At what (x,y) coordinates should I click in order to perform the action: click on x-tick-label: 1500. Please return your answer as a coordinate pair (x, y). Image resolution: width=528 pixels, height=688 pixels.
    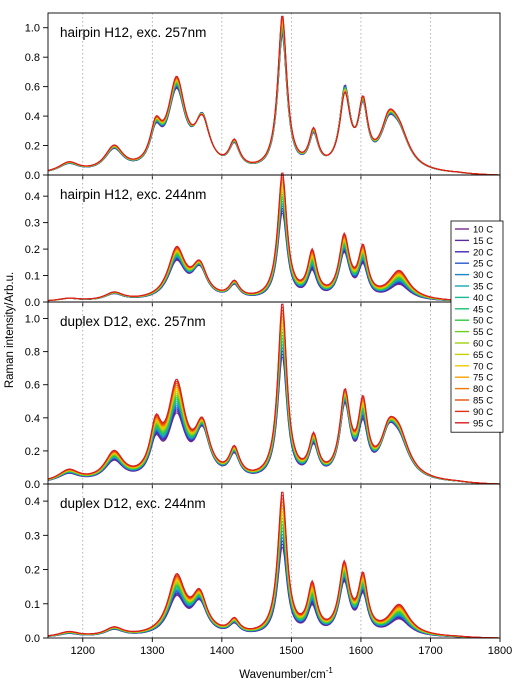
    Looking at the image, I should click on (291, 651).